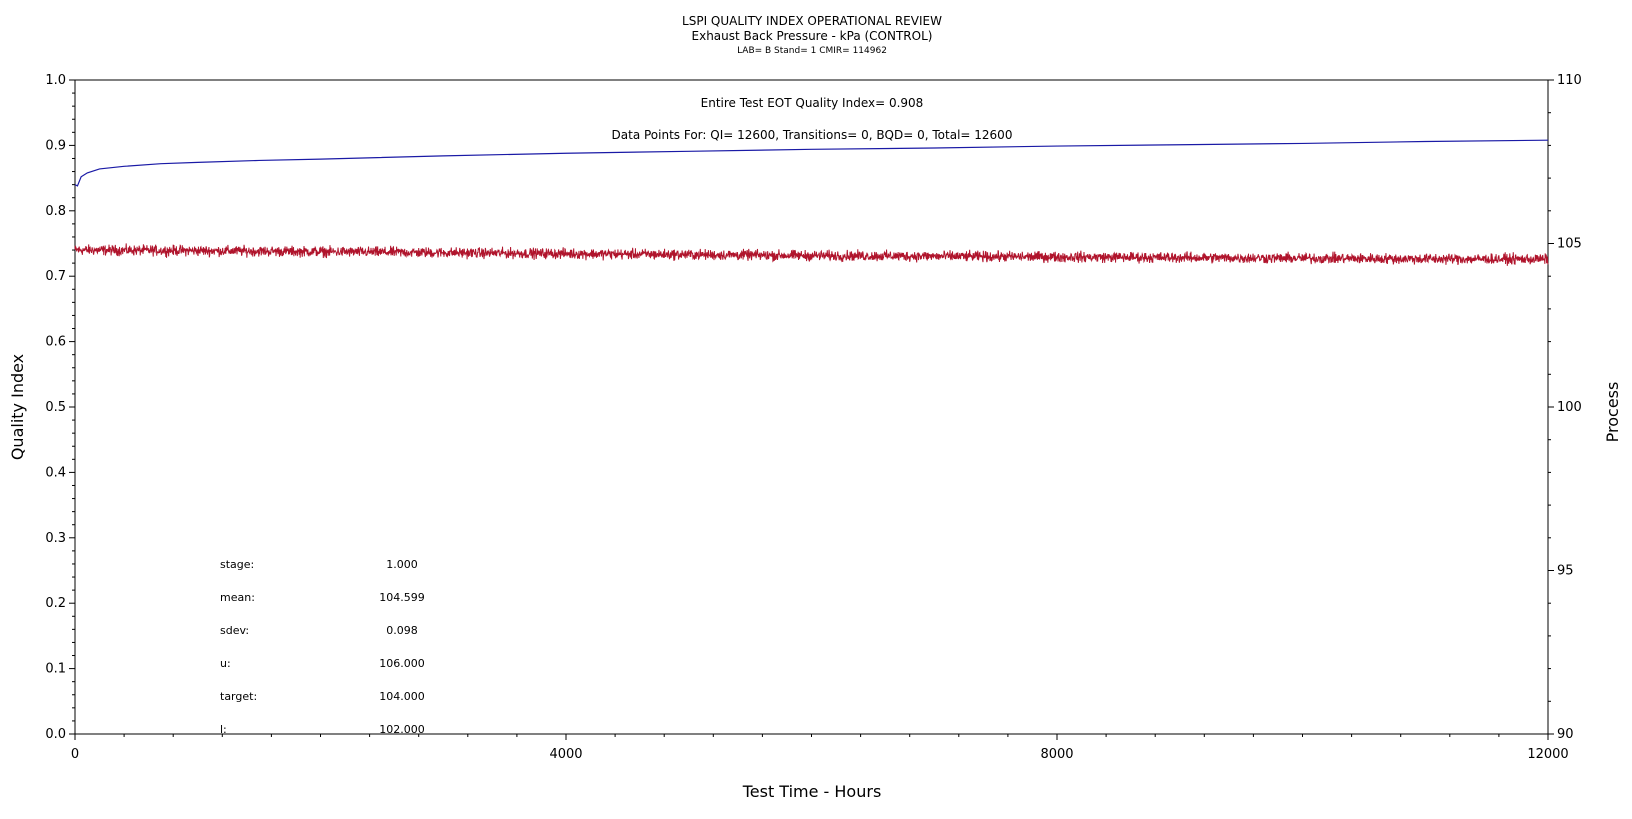 This screenshot has width=1632, height=819. I want to click on series-process-line, so click(811, 254).